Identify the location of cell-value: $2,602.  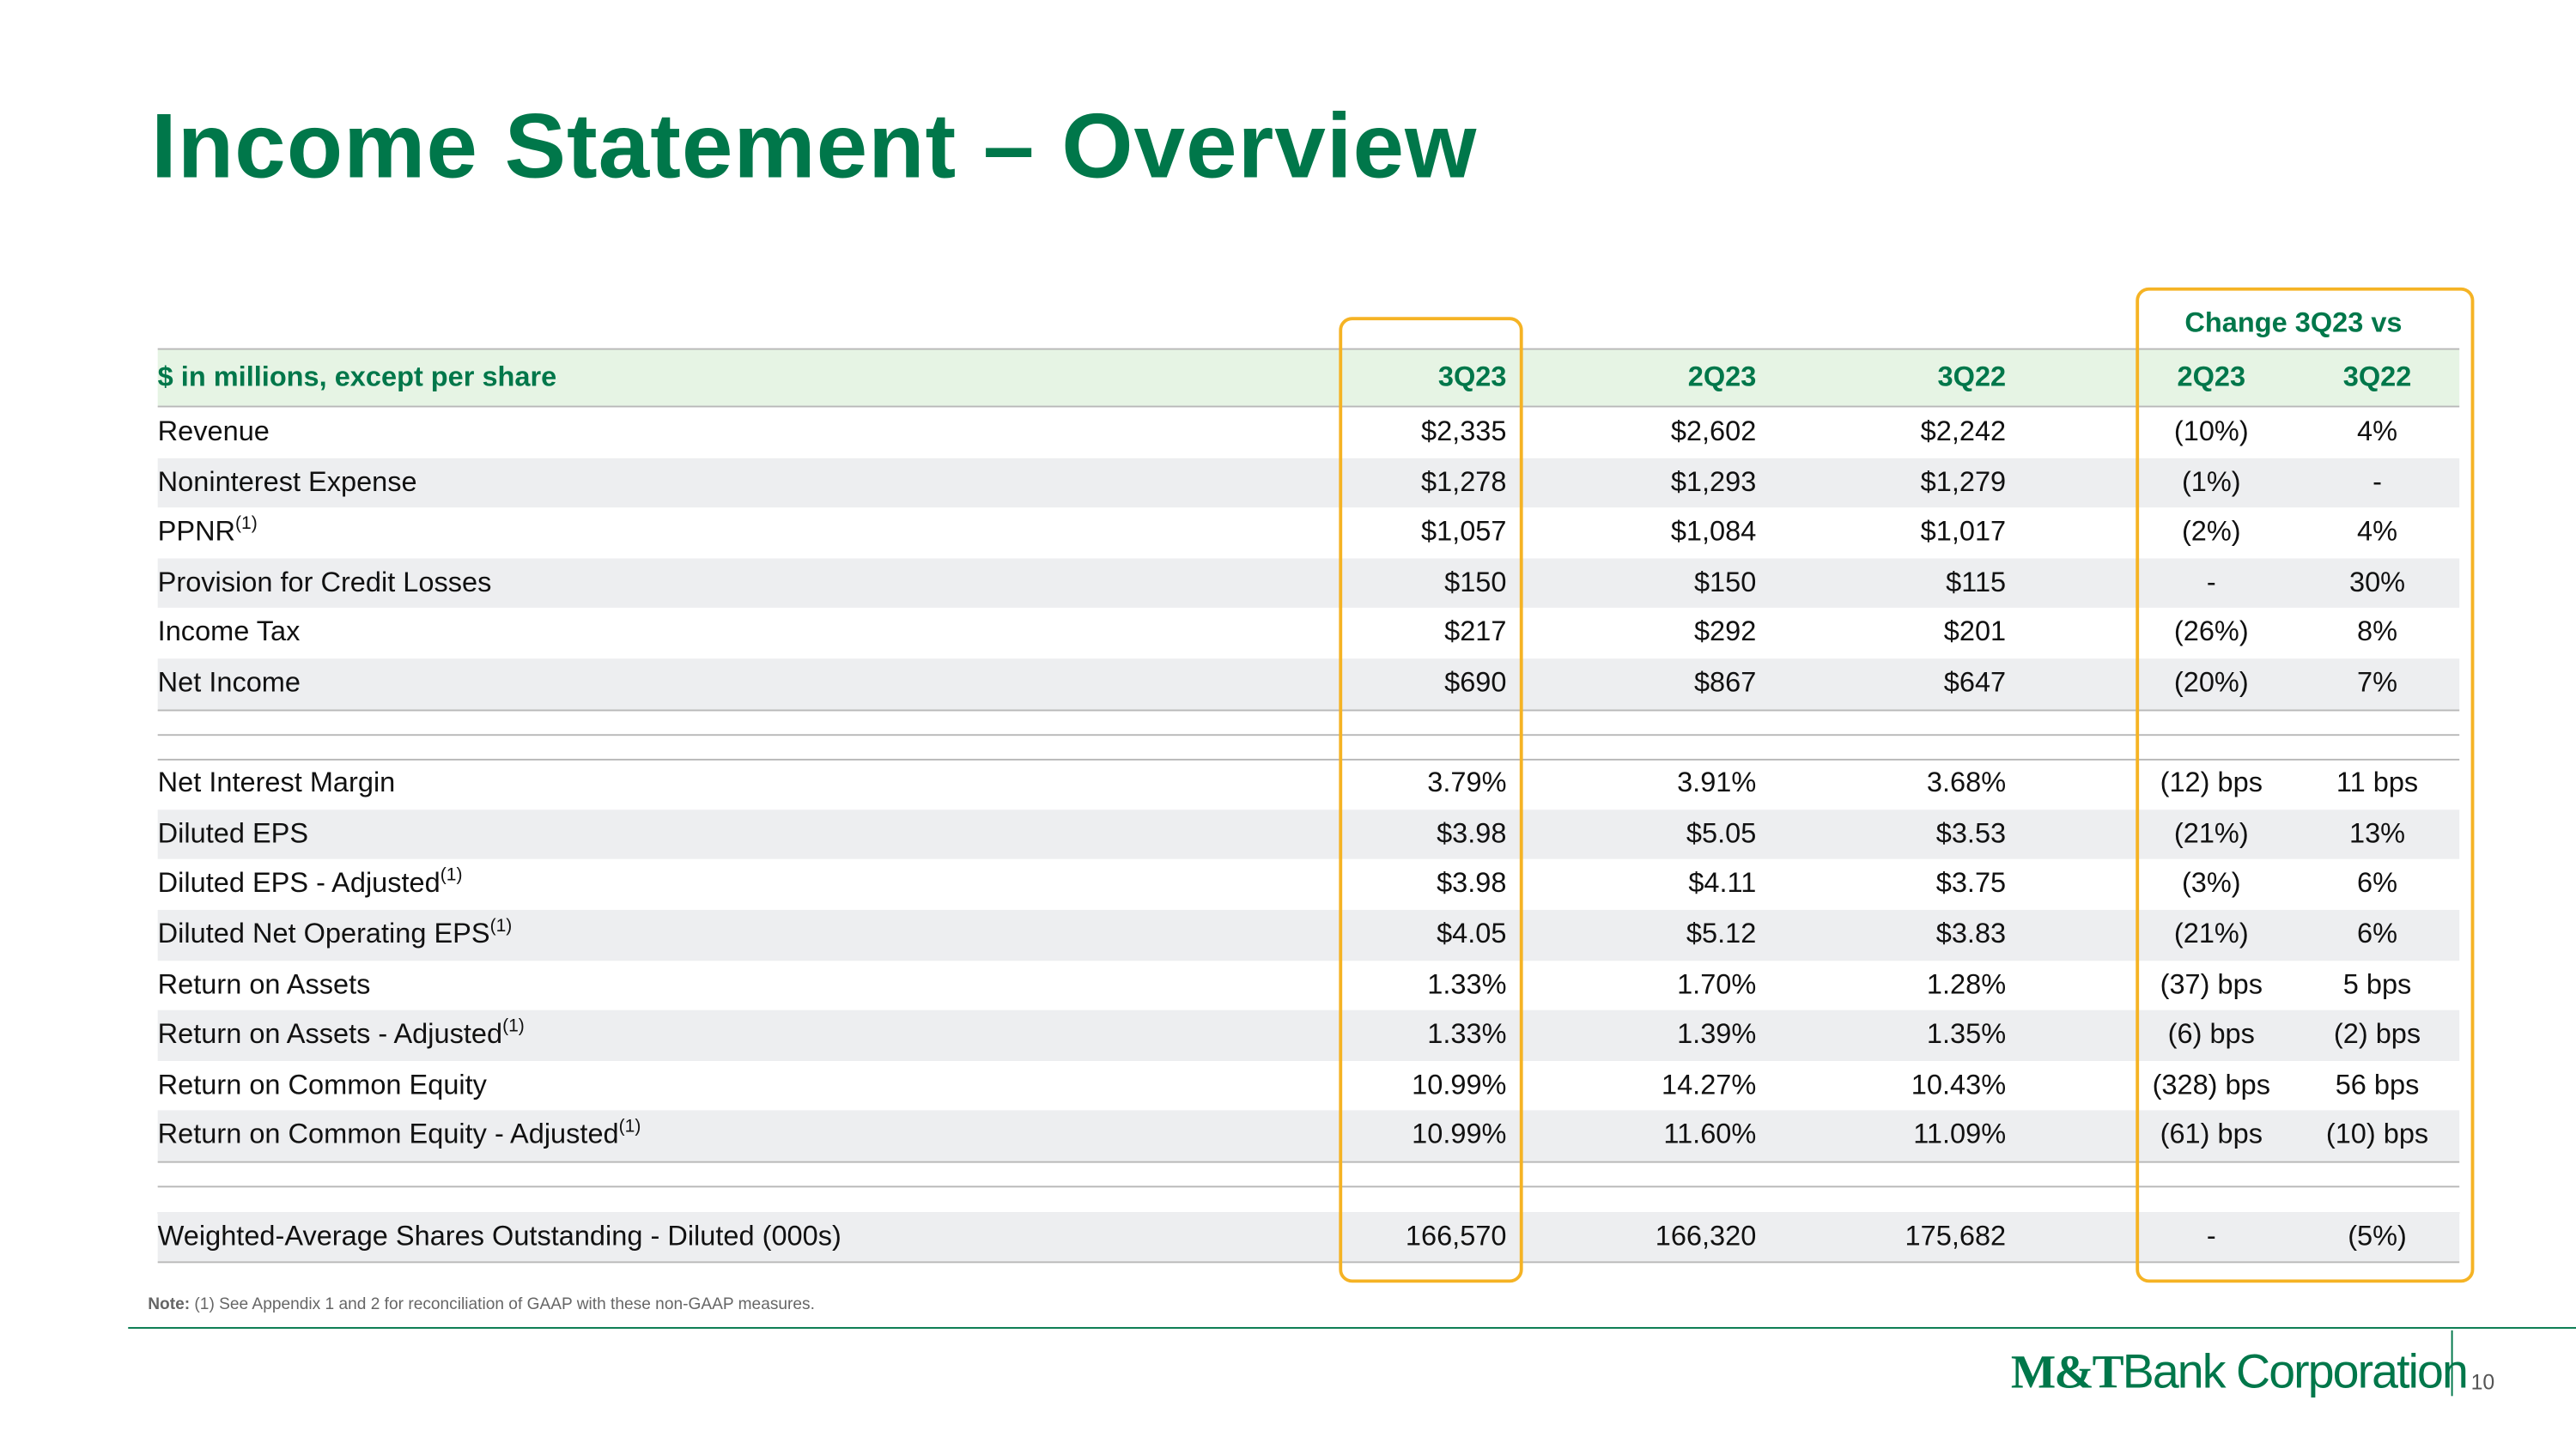
(1714, 431).